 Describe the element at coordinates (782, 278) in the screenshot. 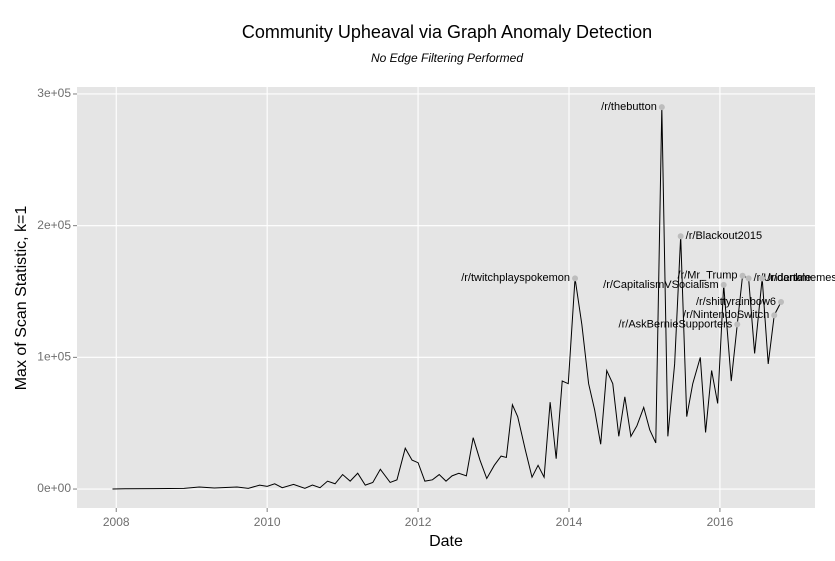

I see `annotation-label: /r/Undertale` at that location.